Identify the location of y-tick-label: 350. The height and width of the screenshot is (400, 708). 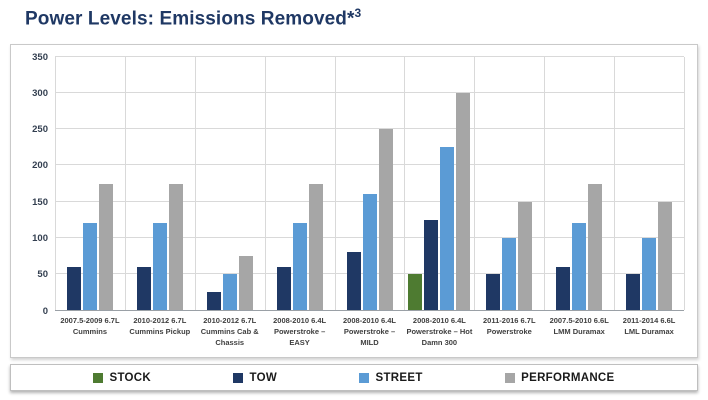
(40, 57).